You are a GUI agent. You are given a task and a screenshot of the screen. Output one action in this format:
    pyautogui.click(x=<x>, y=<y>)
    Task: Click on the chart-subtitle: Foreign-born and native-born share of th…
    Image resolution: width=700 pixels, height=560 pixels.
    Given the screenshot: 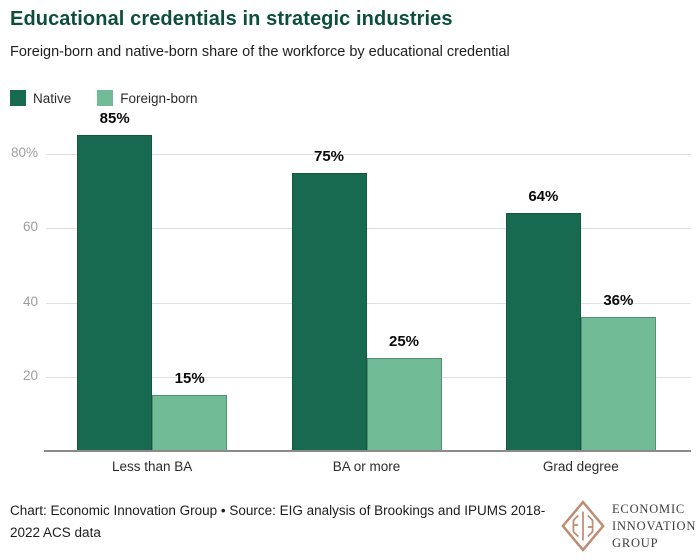 What is the action you would take?
    pyautogui.click(x=260, y=52)
    